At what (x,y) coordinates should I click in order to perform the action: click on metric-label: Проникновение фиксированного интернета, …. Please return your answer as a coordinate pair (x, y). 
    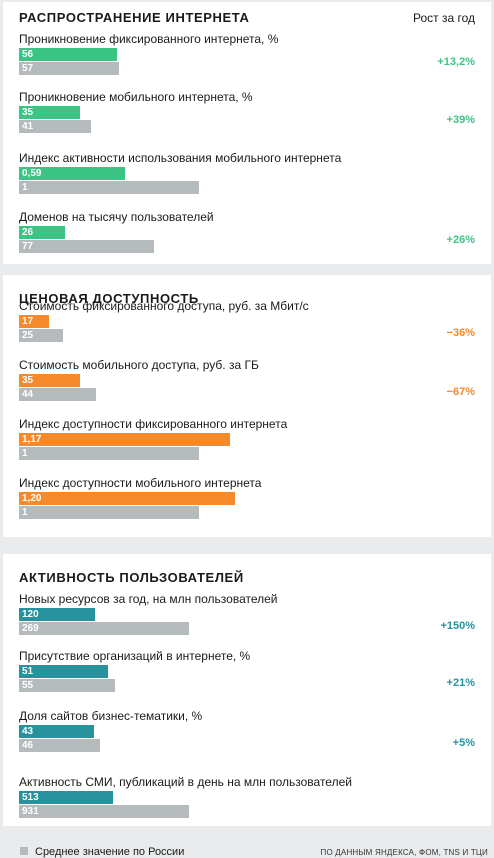
    Looking at the image, I should click on (149, 39).